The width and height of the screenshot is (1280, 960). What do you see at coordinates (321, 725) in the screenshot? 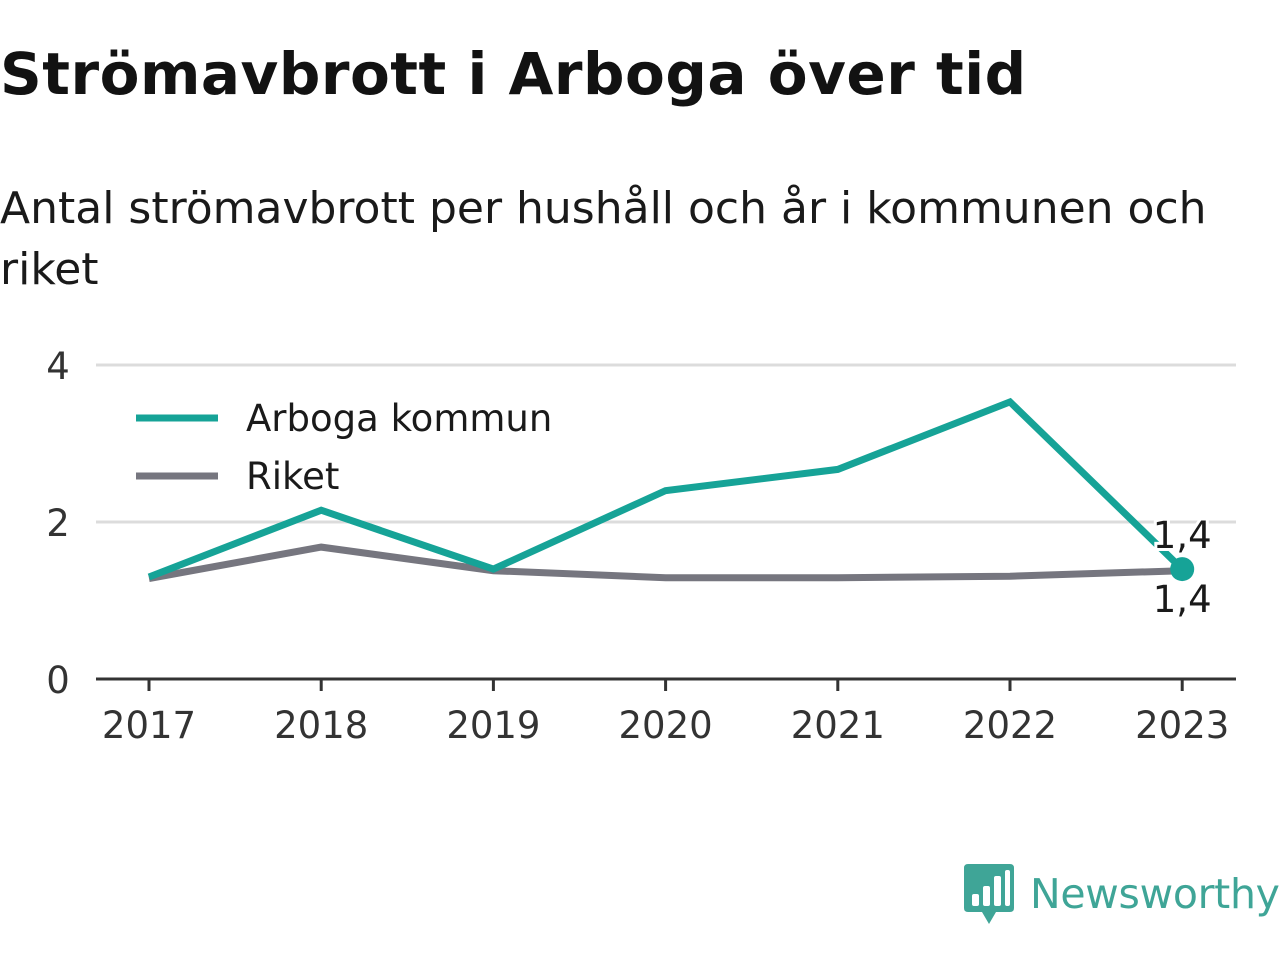
I see `x-tick-label-2018: 2018` at bounding box center [321, 725].